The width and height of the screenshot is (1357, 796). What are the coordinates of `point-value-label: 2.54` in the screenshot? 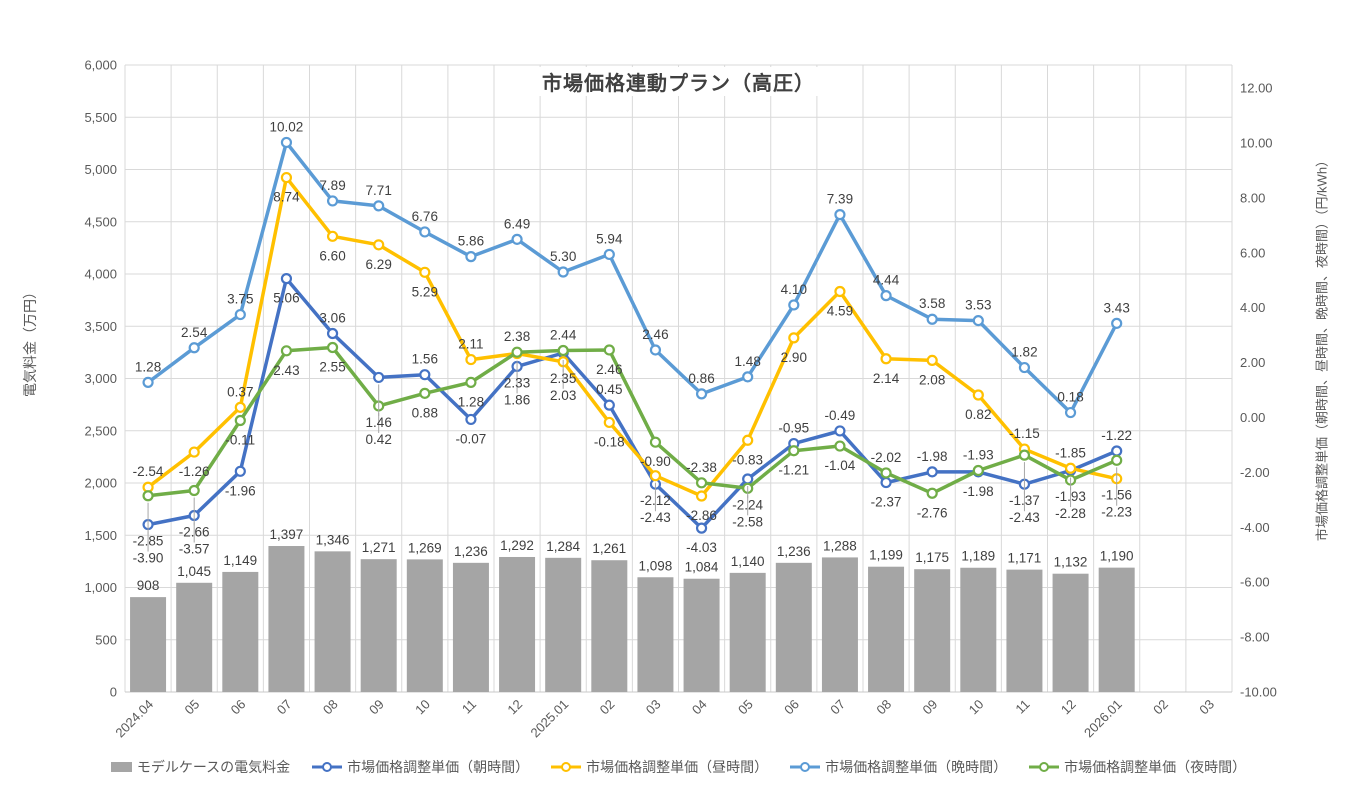 It's located at (194, 332).